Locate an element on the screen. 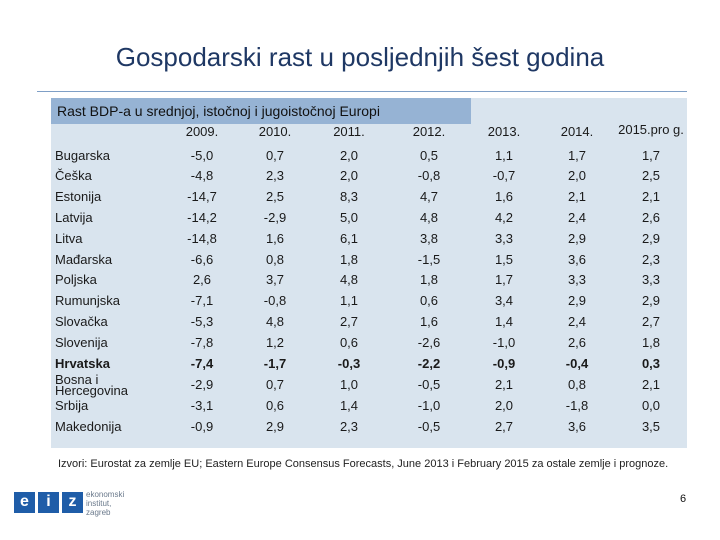 This screenshot has width=720, height=540. growth-value: -7,4 is located at coordinates (202, 363).